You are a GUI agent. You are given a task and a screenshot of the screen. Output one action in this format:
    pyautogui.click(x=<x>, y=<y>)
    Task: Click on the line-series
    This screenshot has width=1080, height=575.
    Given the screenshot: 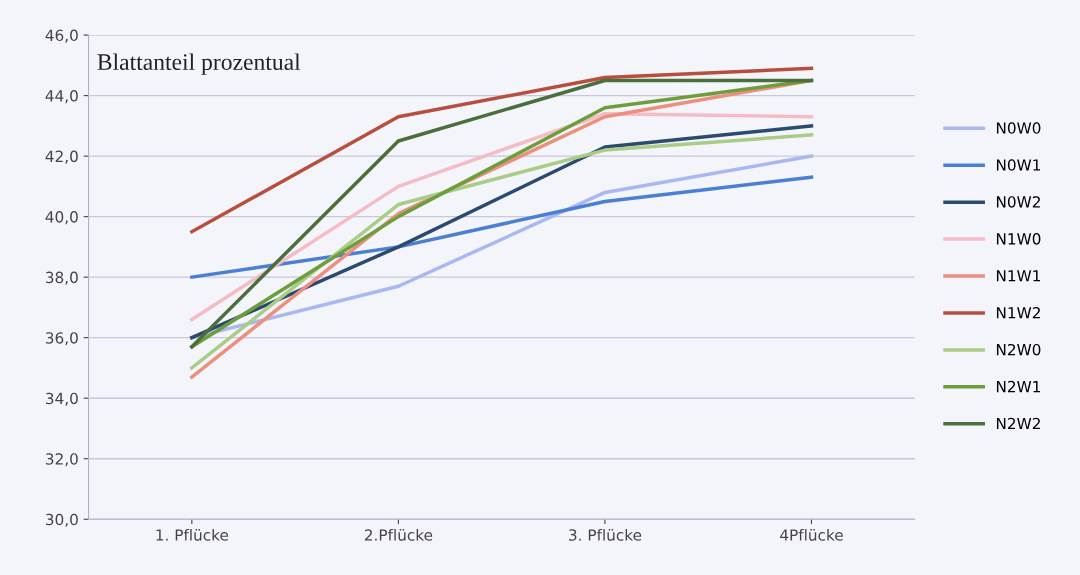 What is the action you would take?
    pyautogui.click(x=502, y=227)
    